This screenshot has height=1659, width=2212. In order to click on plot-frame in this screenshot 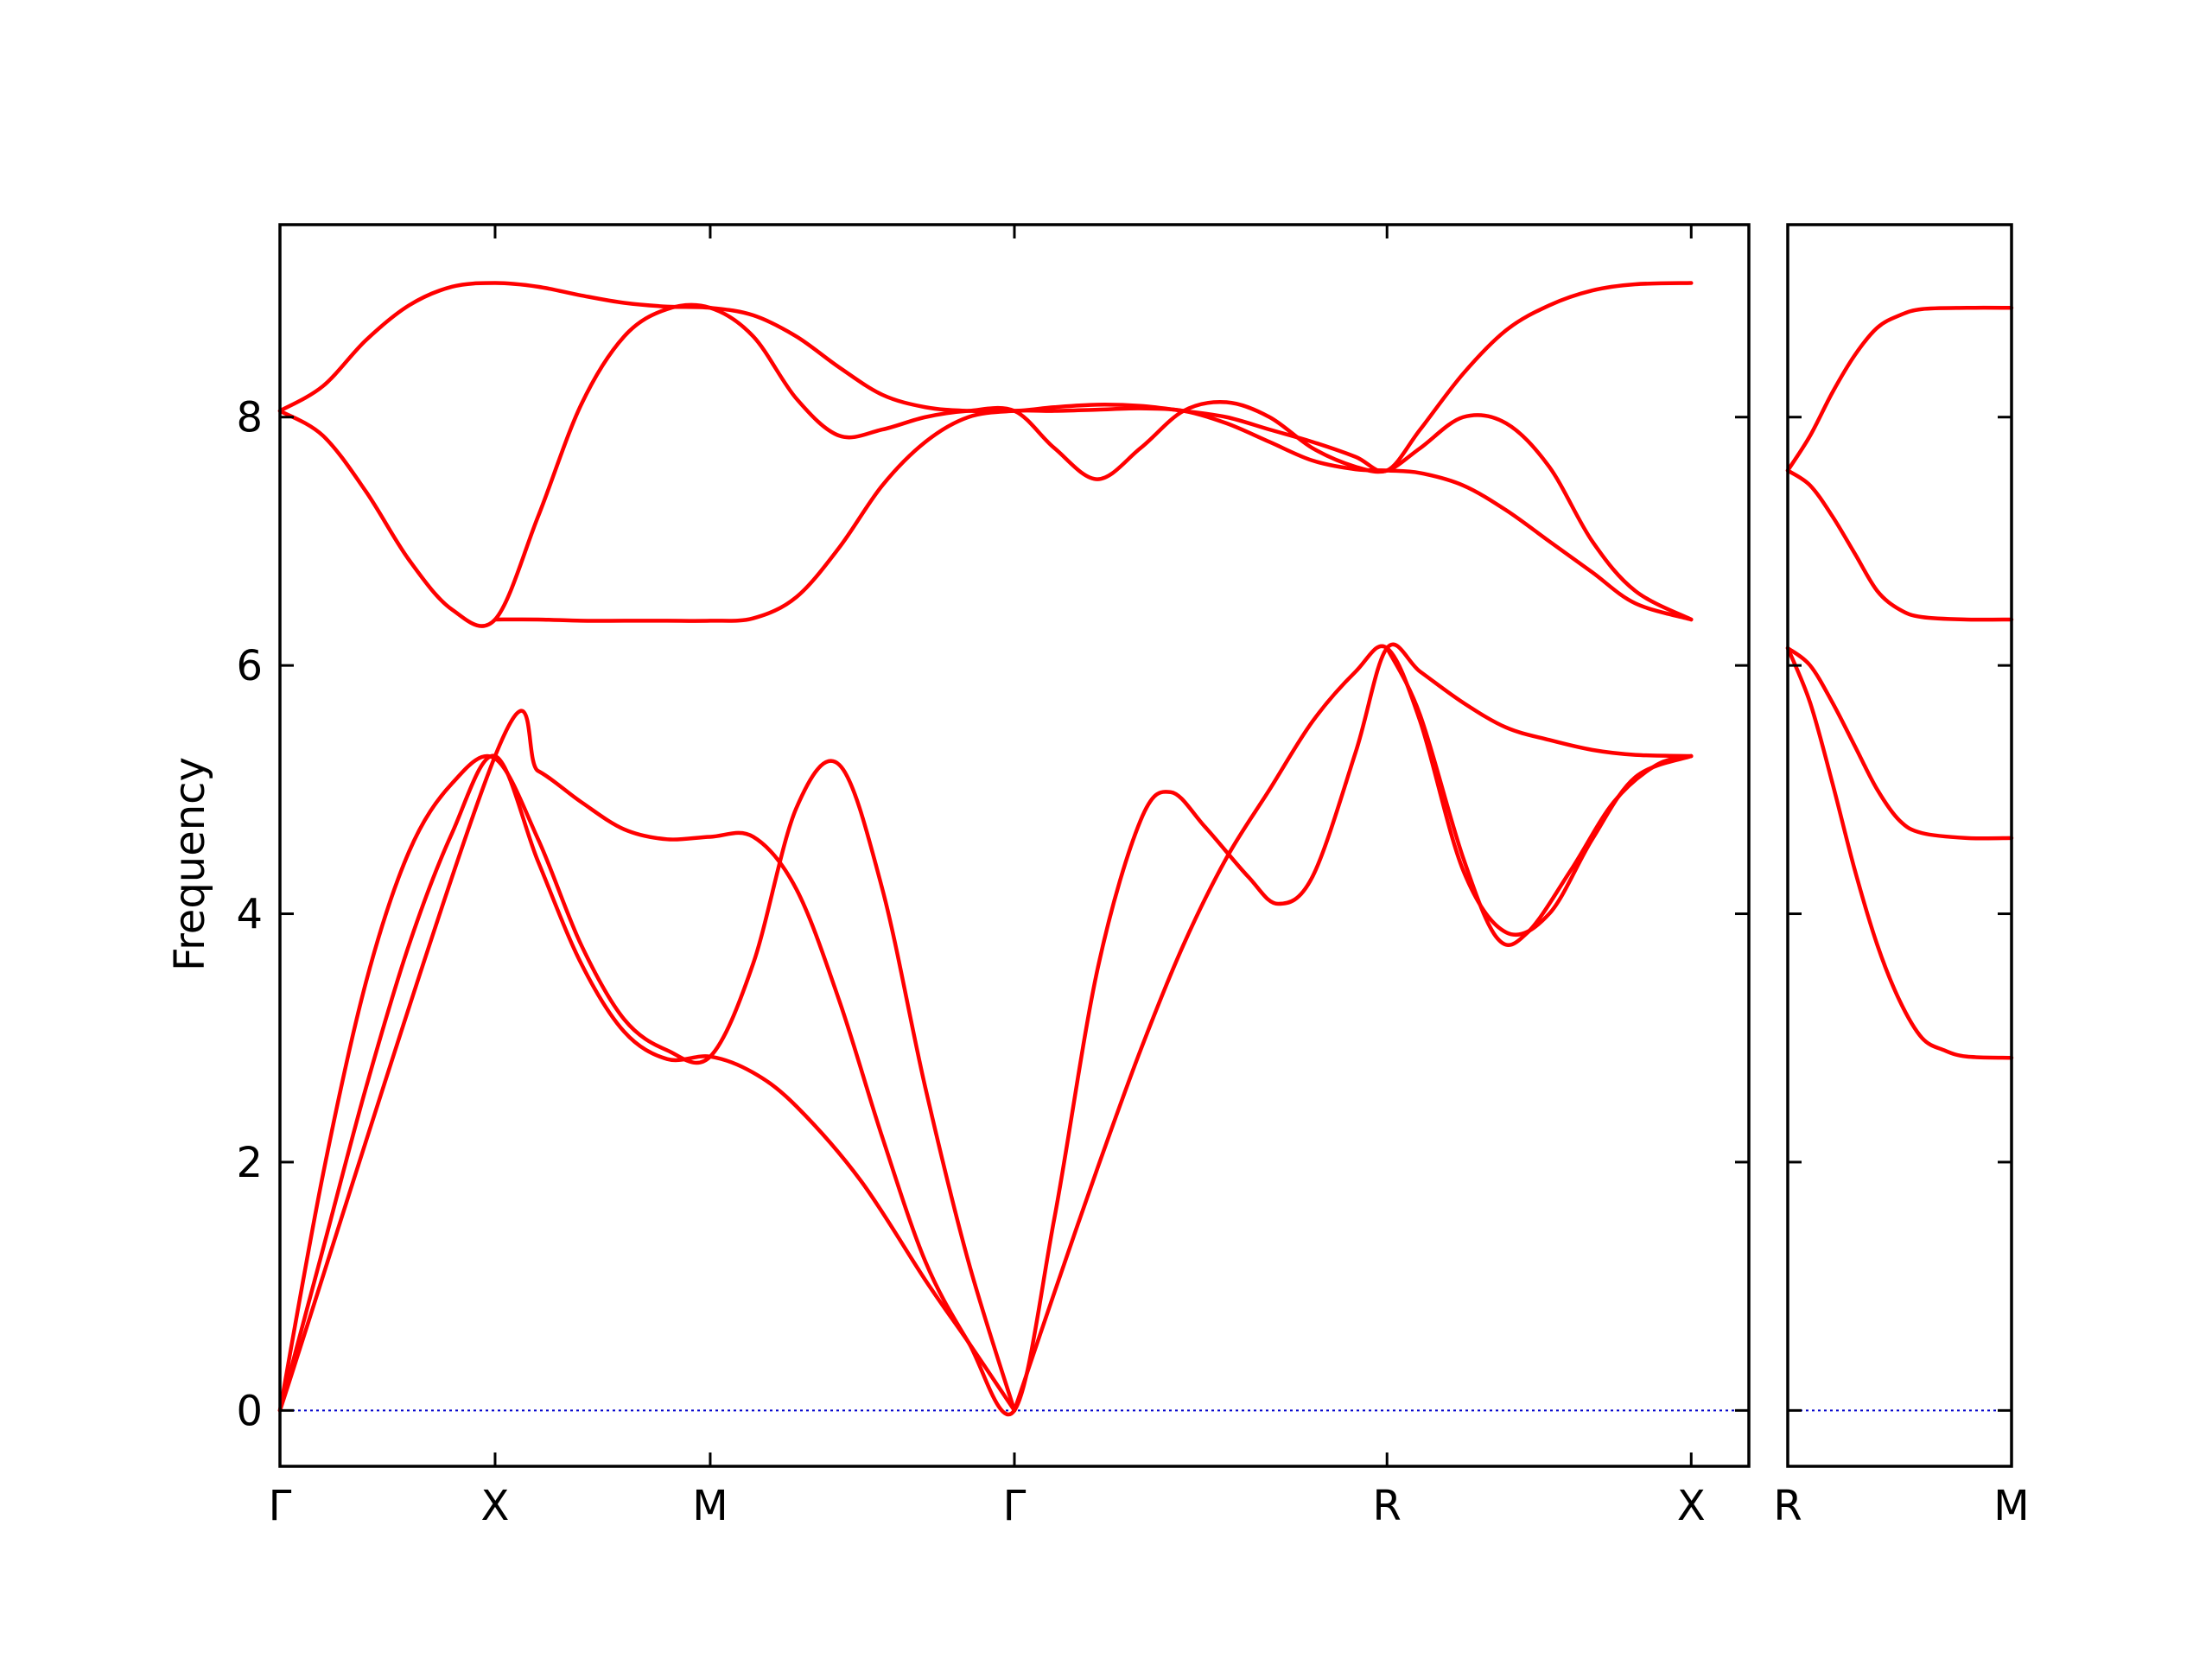, I will do `click(1900, 845)`.